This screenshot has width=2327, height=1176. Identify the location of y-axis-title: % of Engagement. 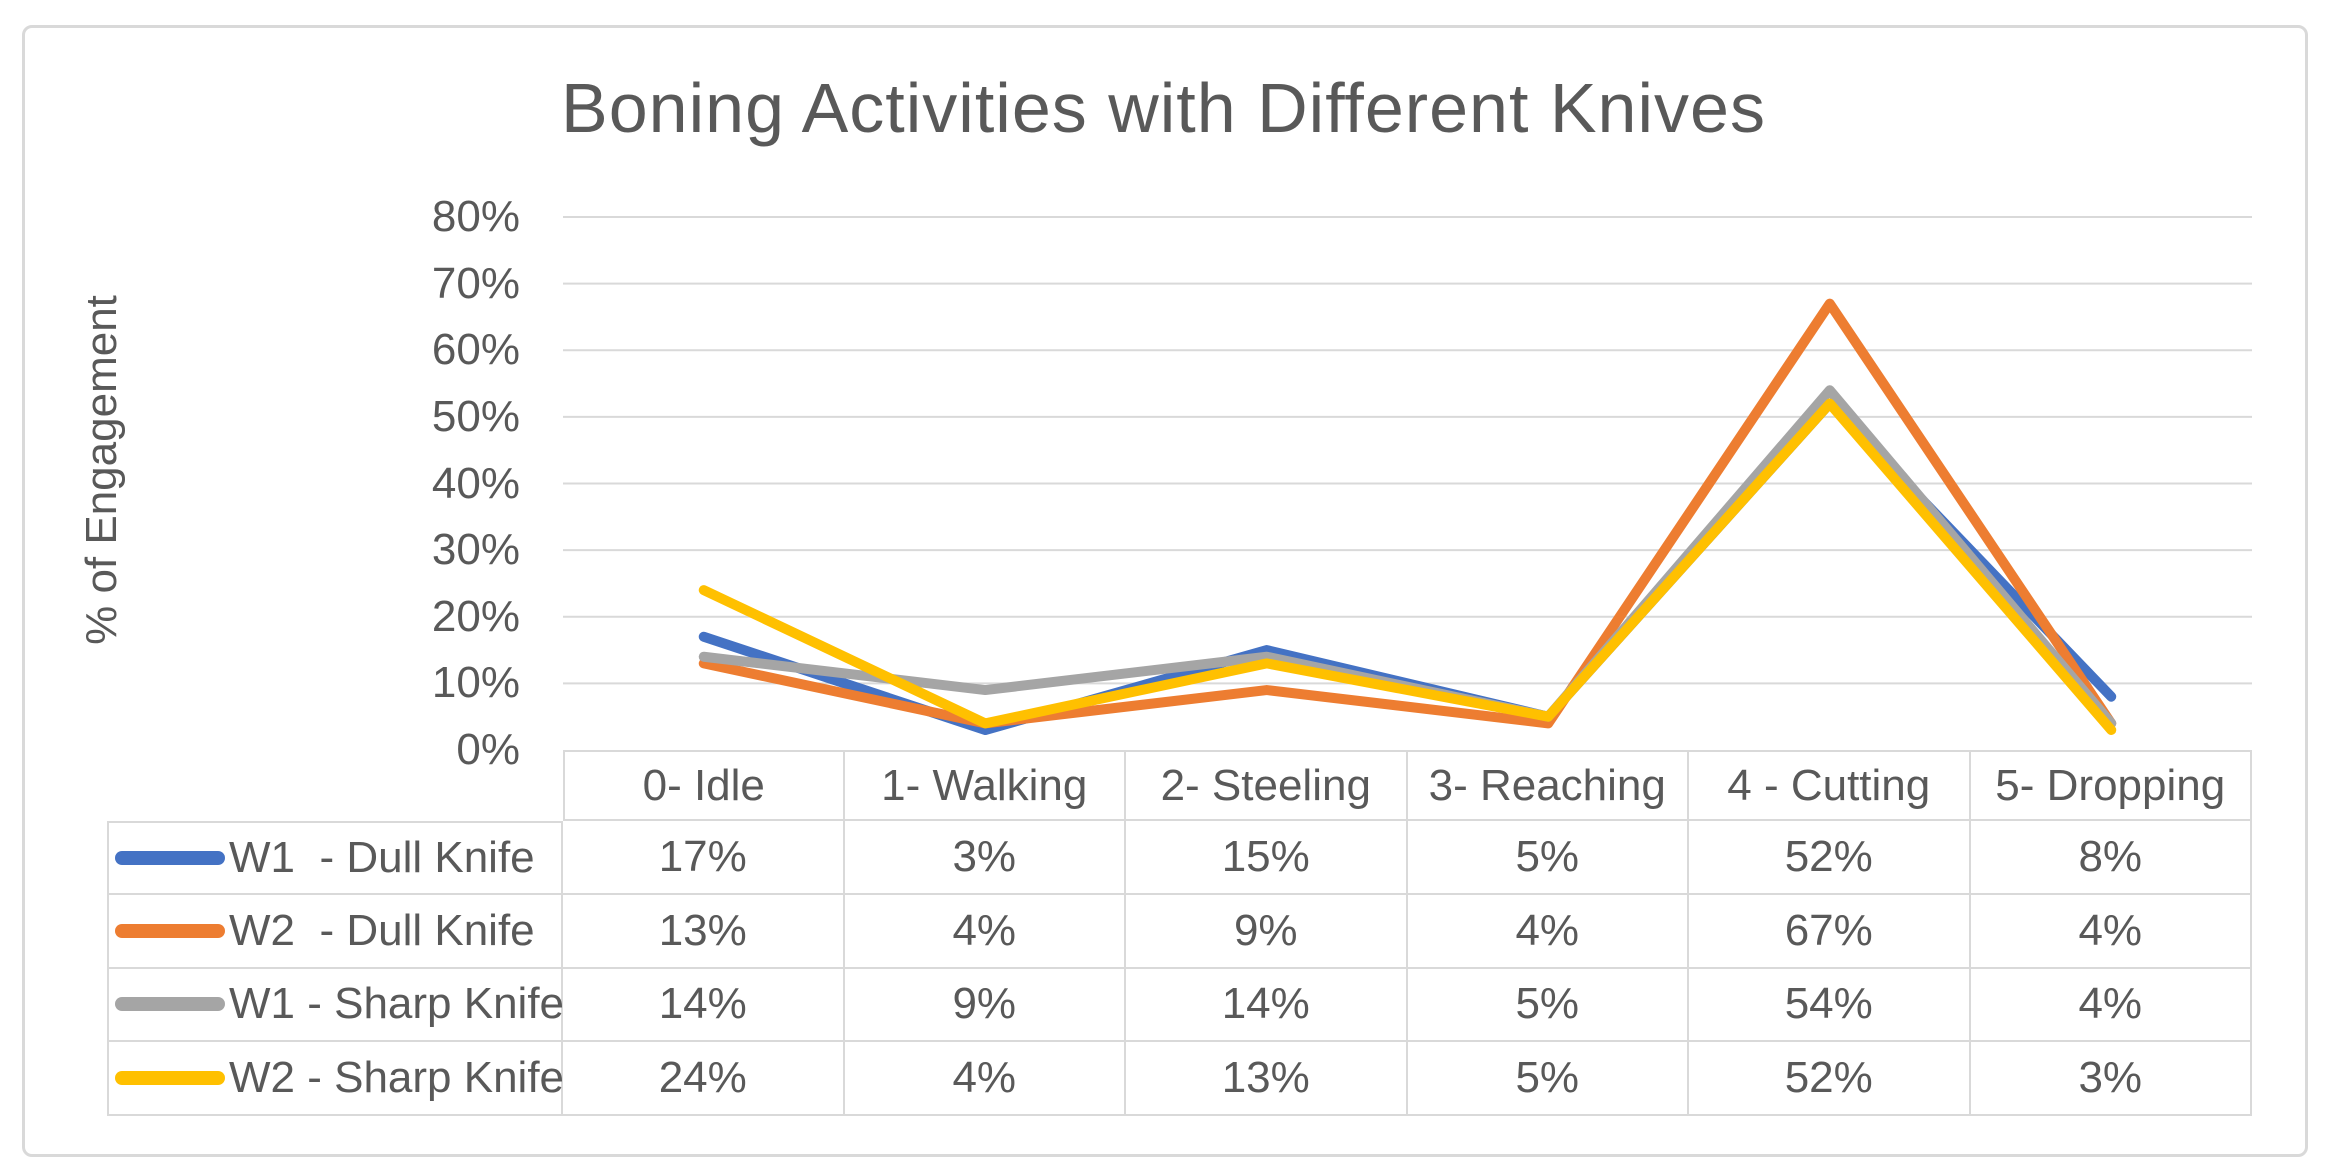
(101, 470).